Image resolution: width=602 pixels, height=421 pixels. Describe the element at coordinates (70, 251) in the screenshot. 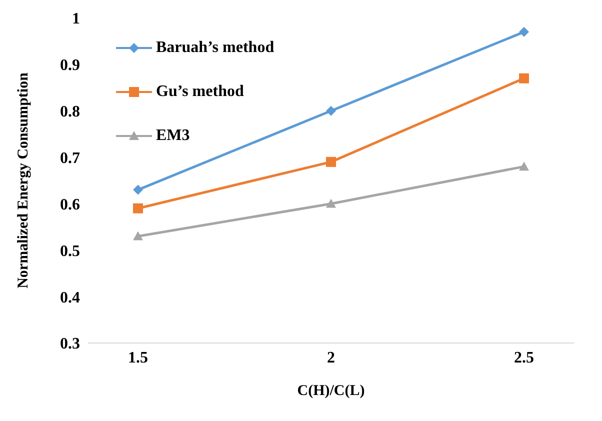

I see `y-tick-label: 0.5` at that location.